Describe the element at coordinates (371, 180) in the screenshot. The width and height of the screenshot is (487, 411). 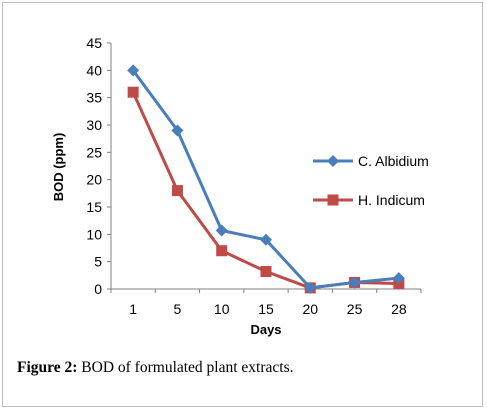
I see `chart-legend: C. Albidium H. Indicum` at that location.